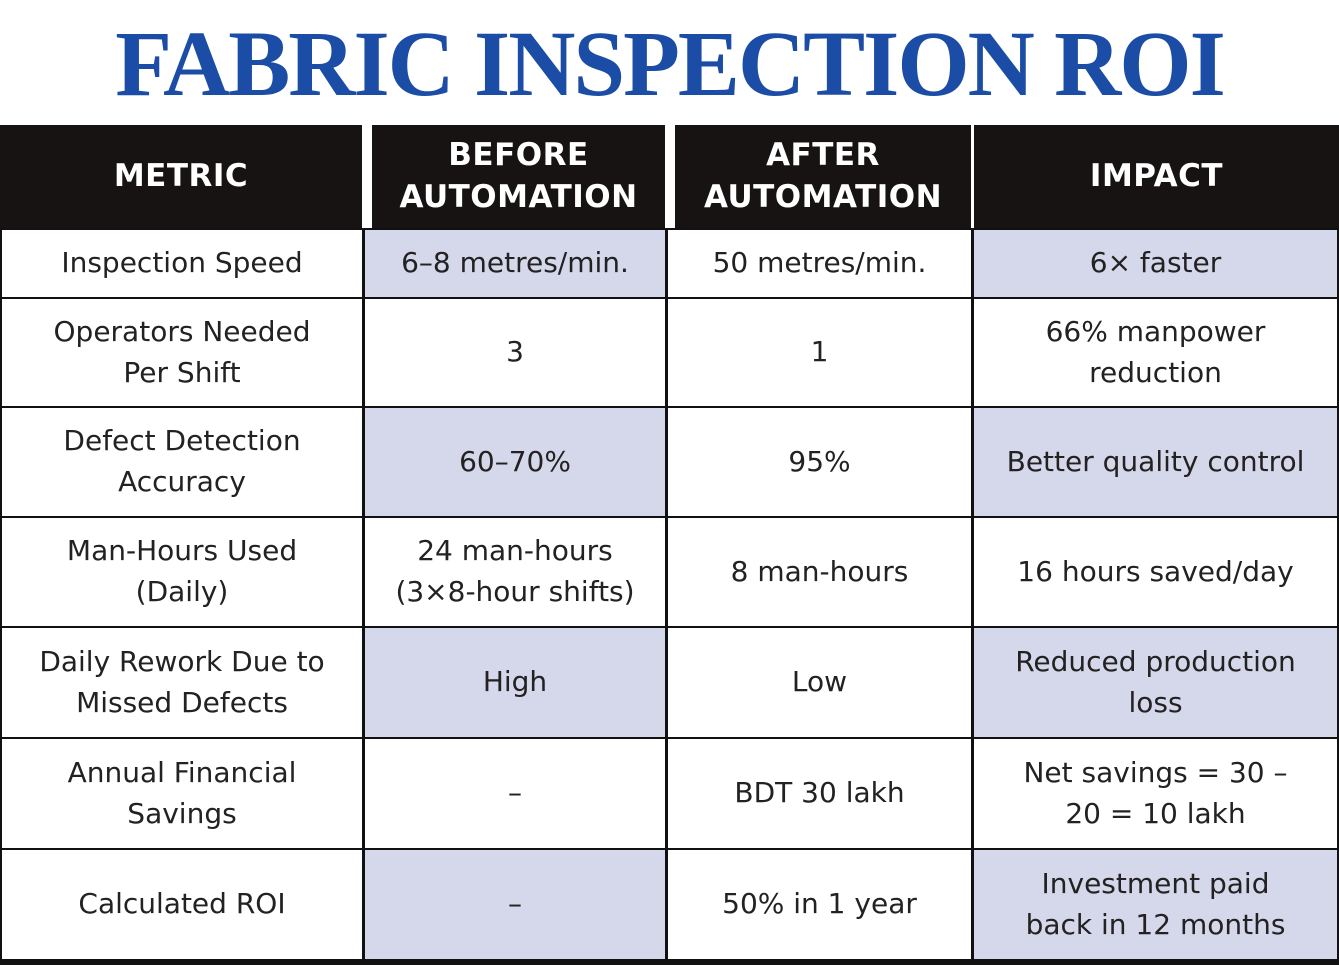  I want to click on cell-metric: Operators Needed Per Shift, so click(181, 351).